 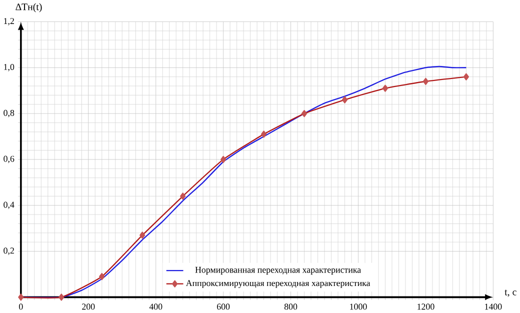 I want to click on x-tick-label: 800, so click(x=291, y=307).